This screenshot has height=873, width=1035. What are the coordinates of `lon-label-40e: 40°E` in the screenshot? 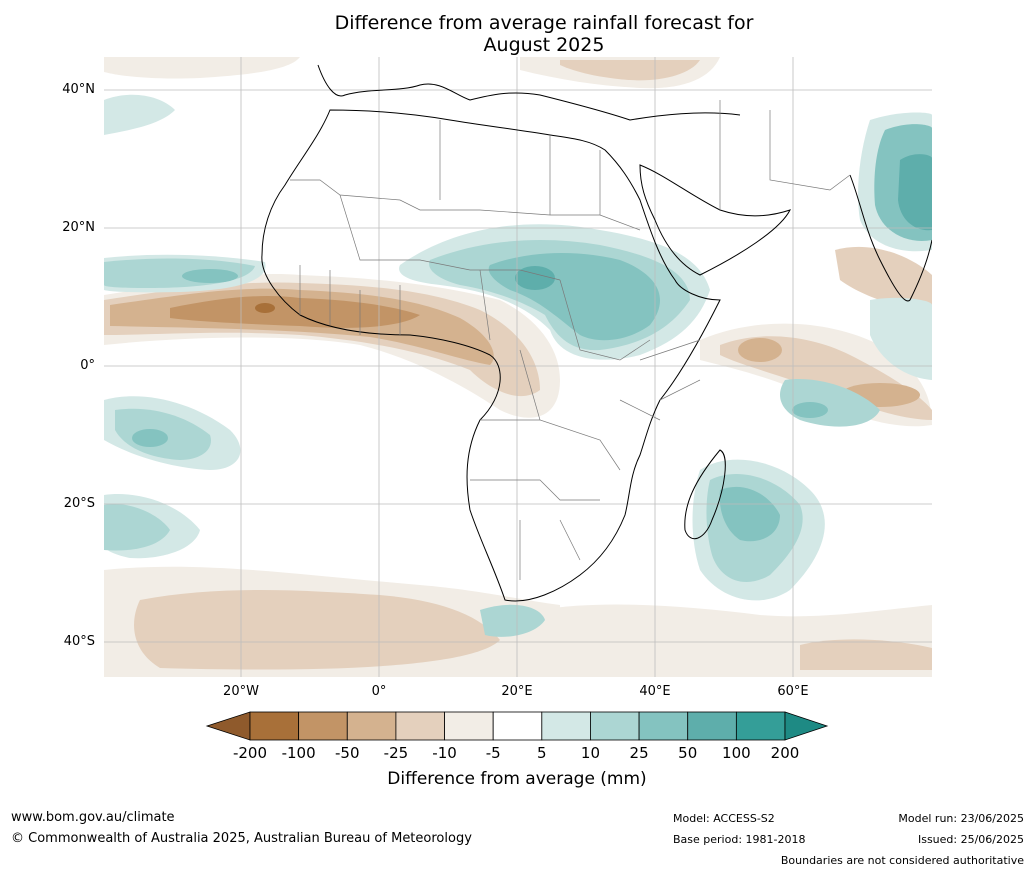 It's located at (655, 691).